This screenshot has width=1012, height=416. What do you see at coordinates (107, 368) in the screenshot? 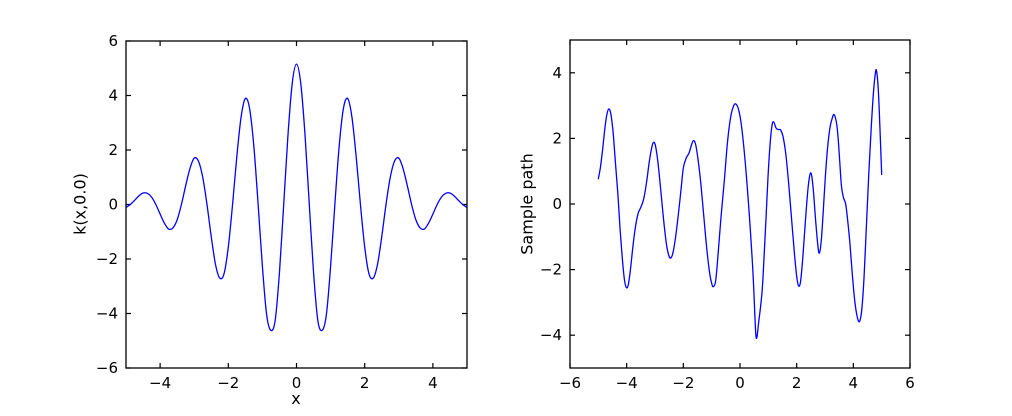
I see `y-tick-label: −6` at bounding box center [107, 368].